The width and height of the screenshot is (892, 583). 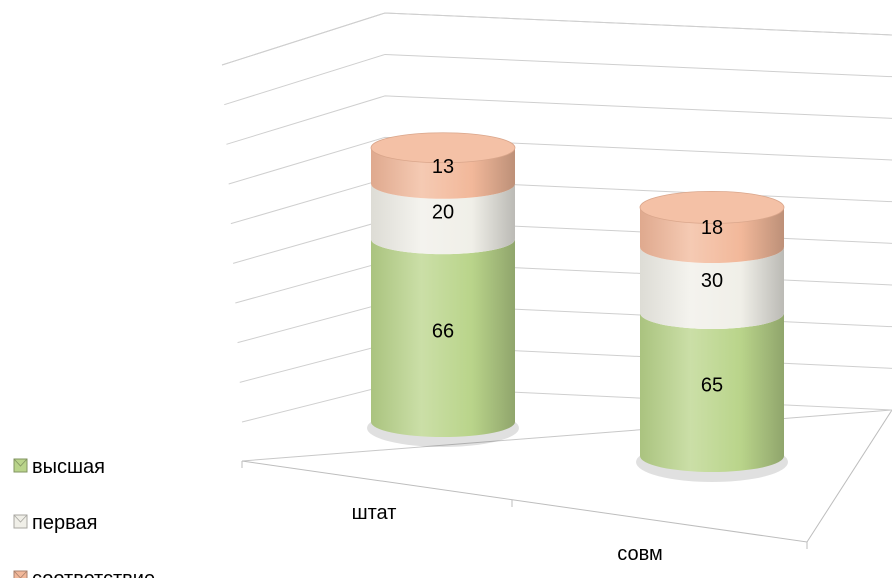 What do you see at coordinates (566, 435) in the screenshot?
I see `floor-back-edge` at bounding box center [566, 435].